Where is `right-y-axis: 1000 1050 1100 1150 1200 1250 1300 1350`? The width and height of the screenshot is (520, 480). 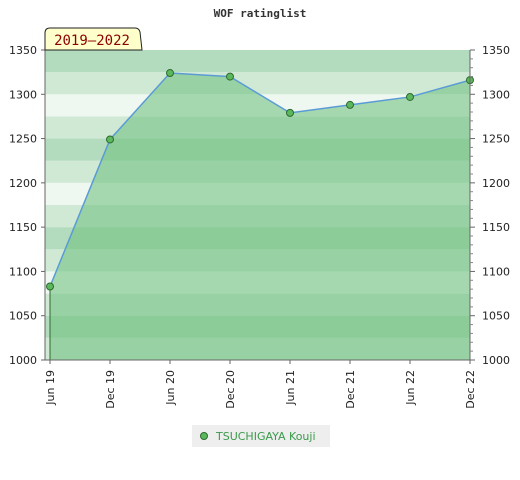
right-y-axis: 1000 1050 1100 1150 1200 1250 1300 1350 is located at coordinates (489, 205).